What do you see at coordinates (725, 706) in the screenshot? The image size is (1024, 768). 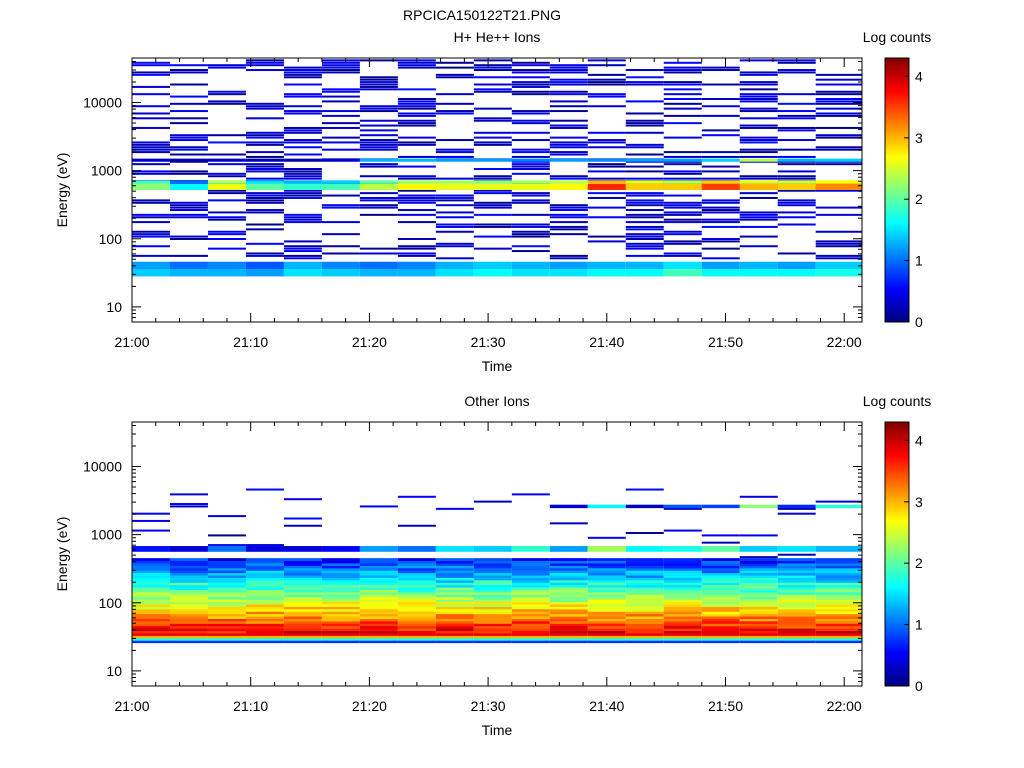 I see `x-tick-label: 21:50` at bounding box center [725, 706].